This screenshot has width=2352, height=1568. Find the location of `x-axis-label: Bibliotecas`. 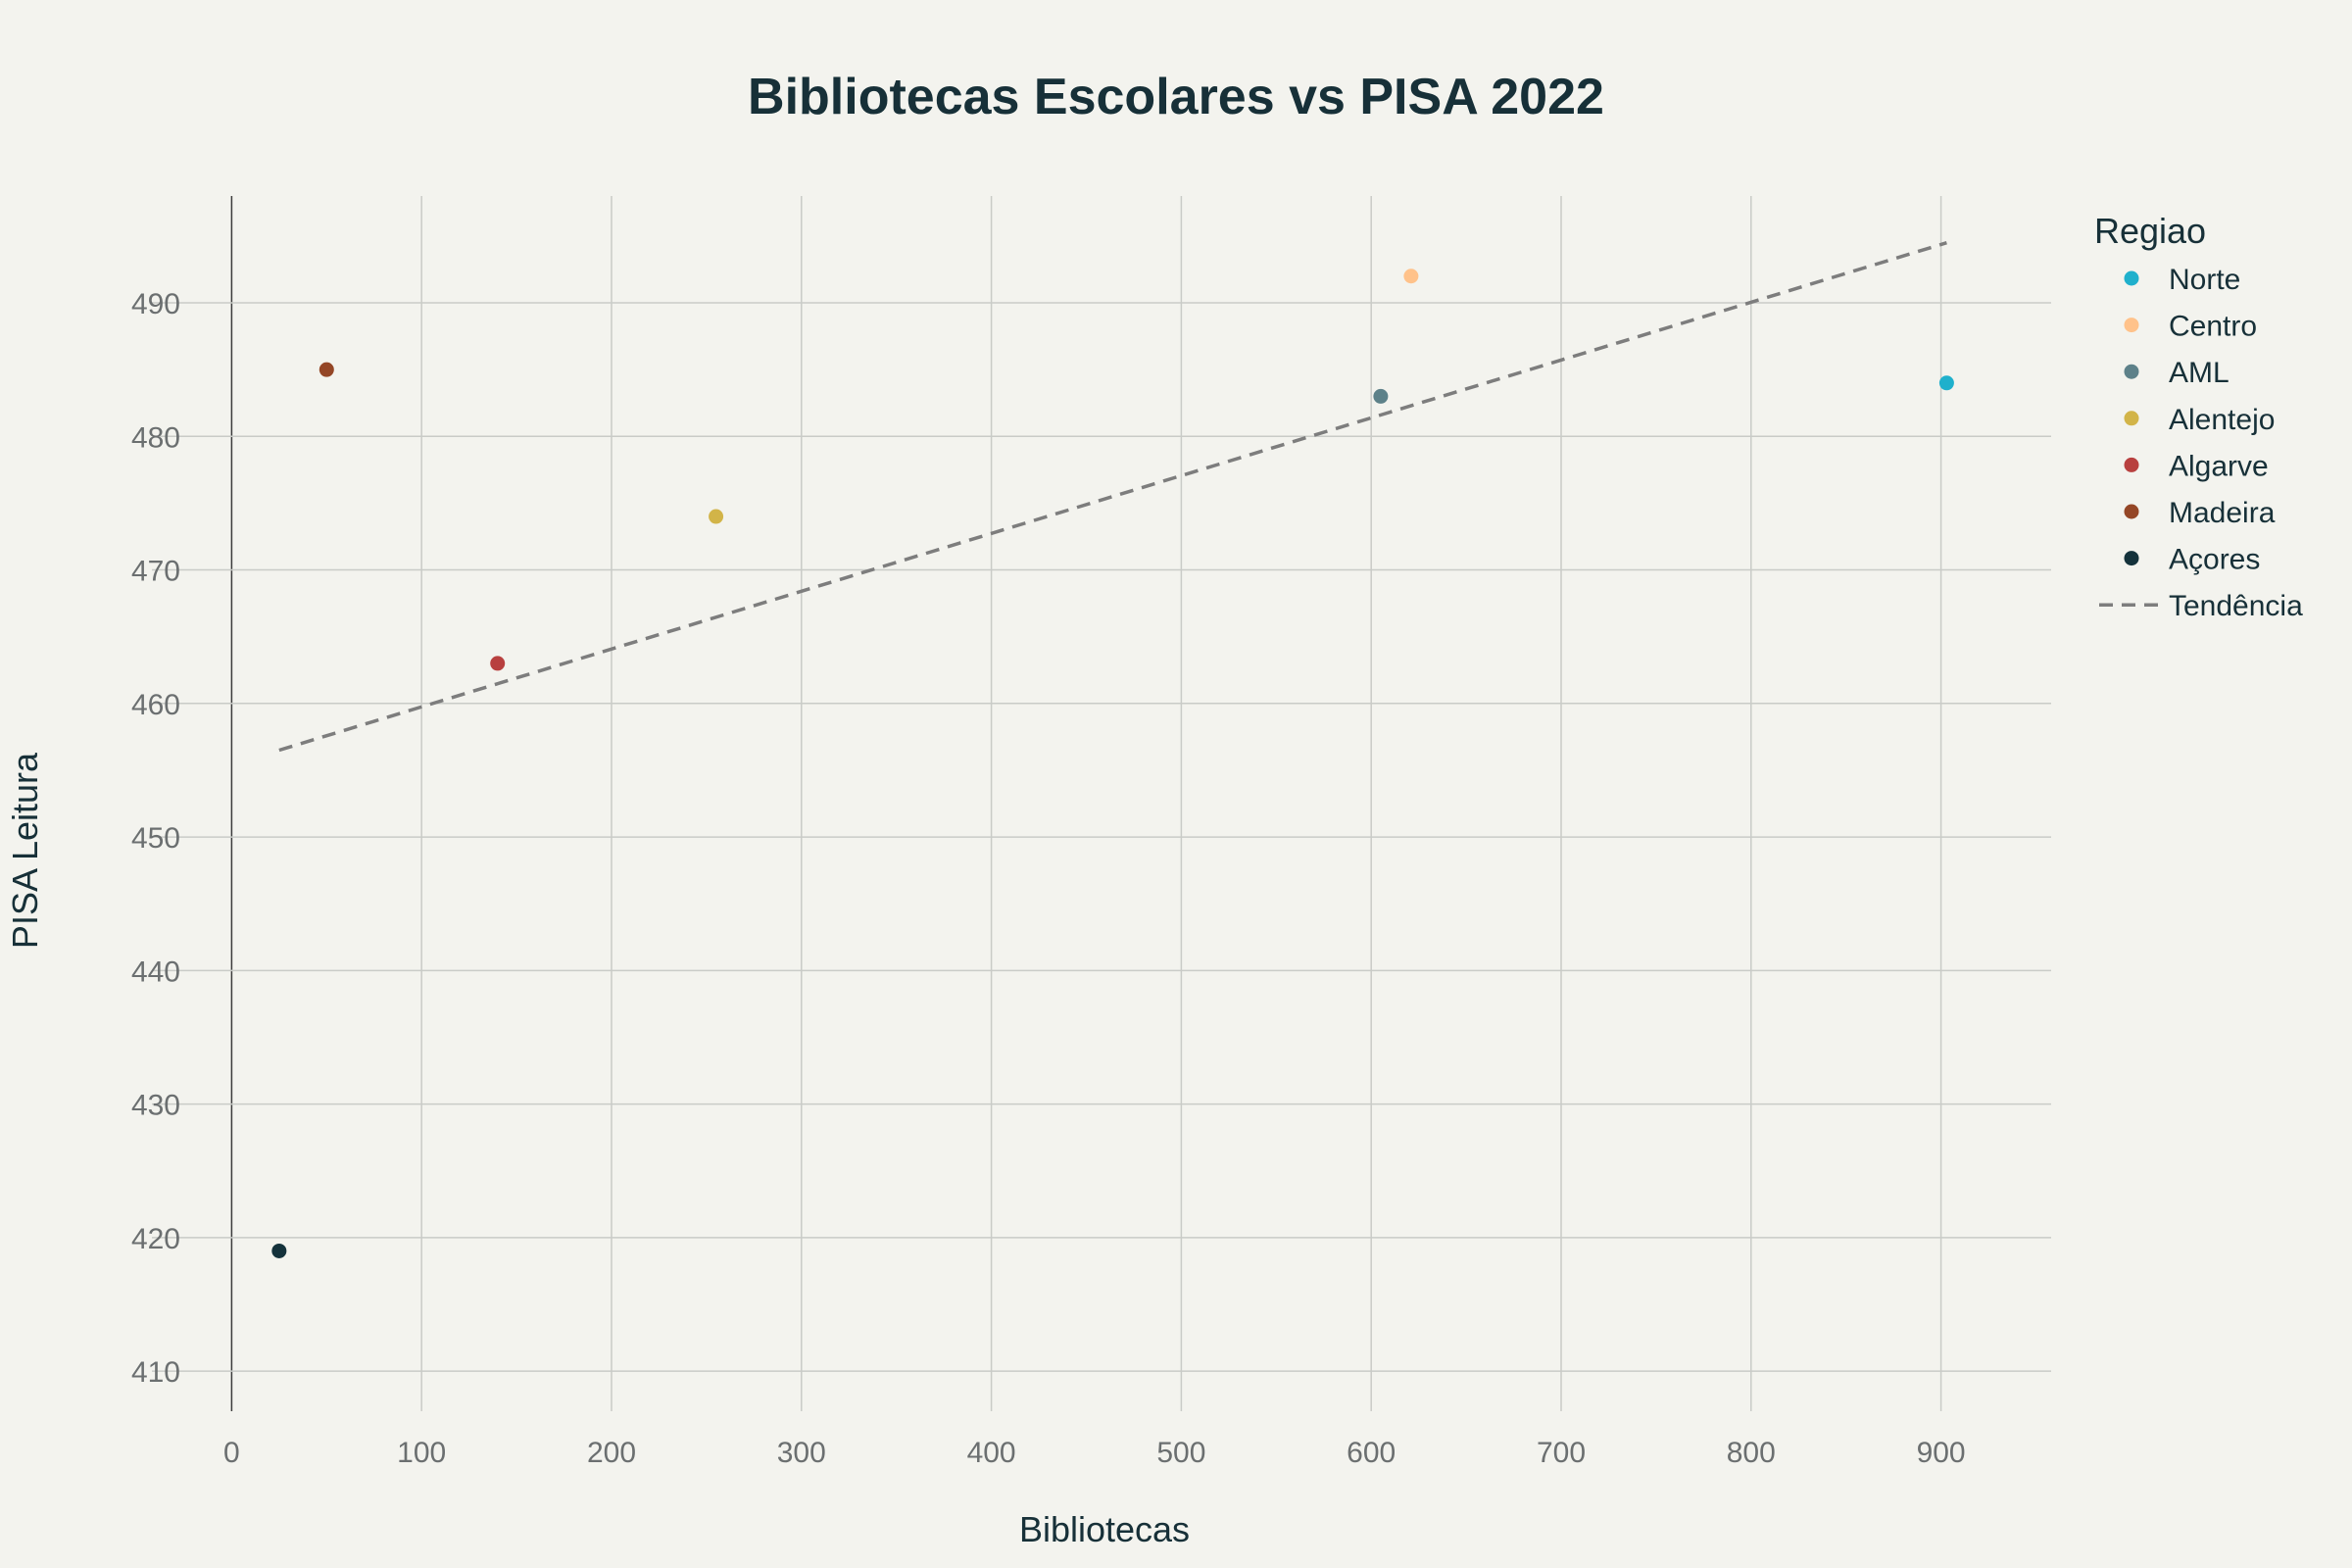

x-axis-label: Bibliotecas is located at coordinates (1104, 1529).